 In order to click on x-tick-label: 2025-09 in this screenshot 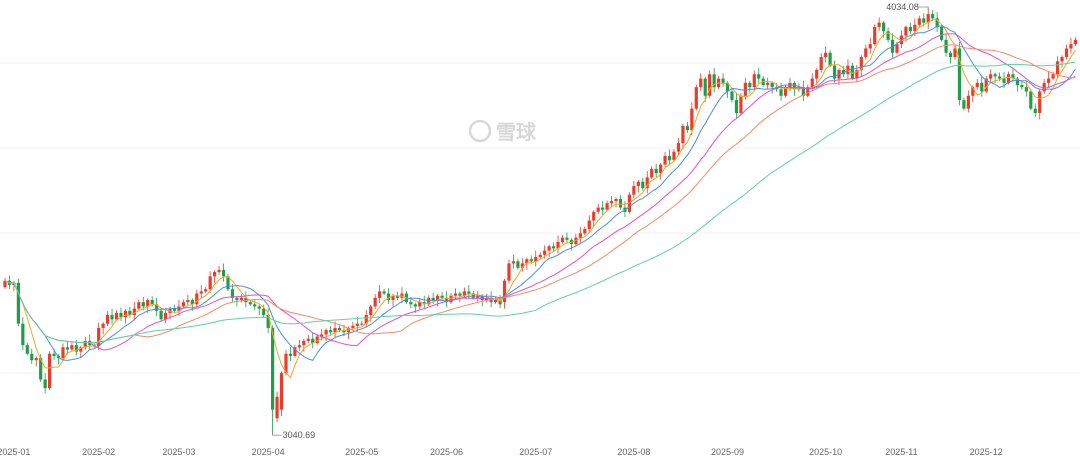, I will do `click(727, 452)`.